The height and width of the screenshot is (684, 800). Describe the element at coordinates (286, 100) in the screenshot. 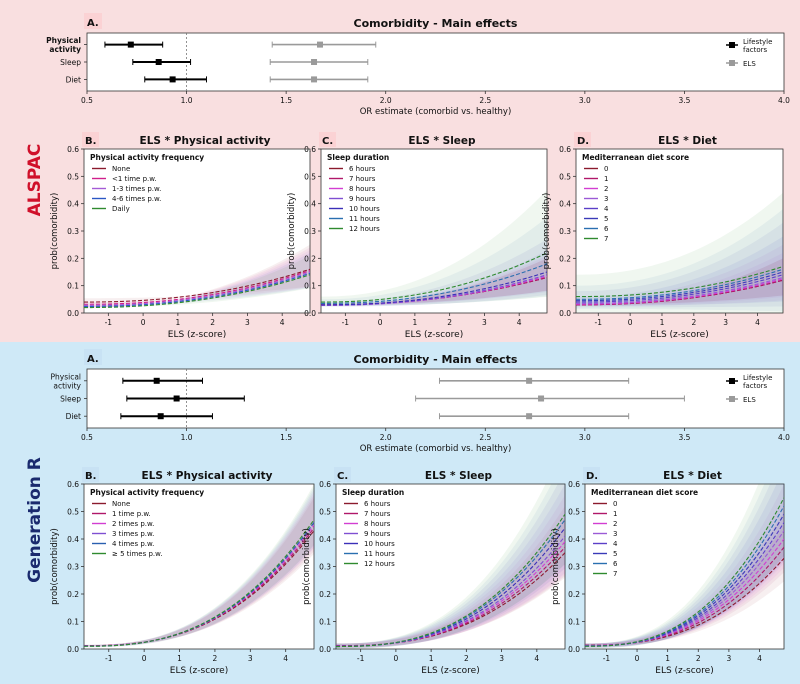

I see `x-tick-label: 1.5` at that location.